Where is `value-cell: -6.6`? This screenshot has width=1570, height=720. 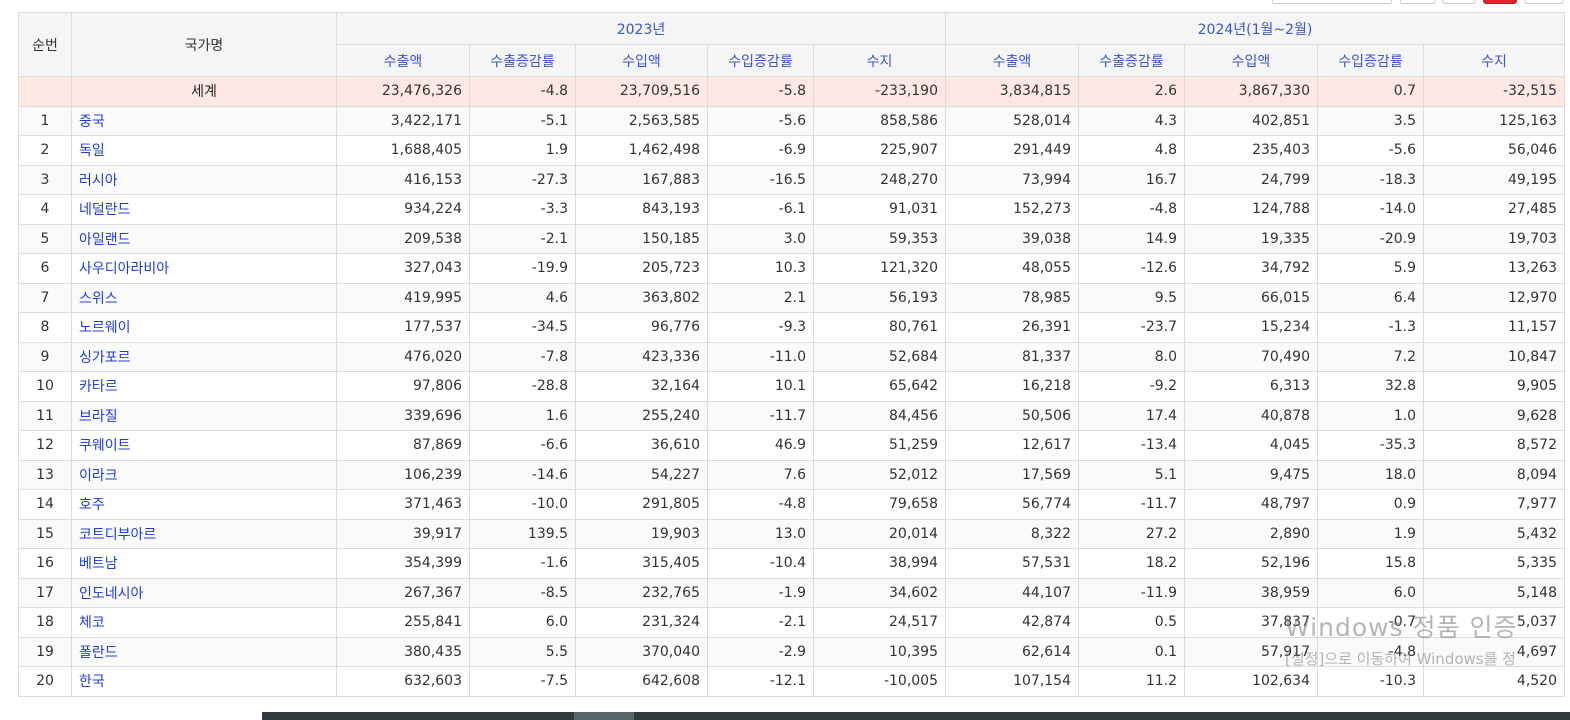 value-cell: -6.6 is located at coordinates (522, 445).